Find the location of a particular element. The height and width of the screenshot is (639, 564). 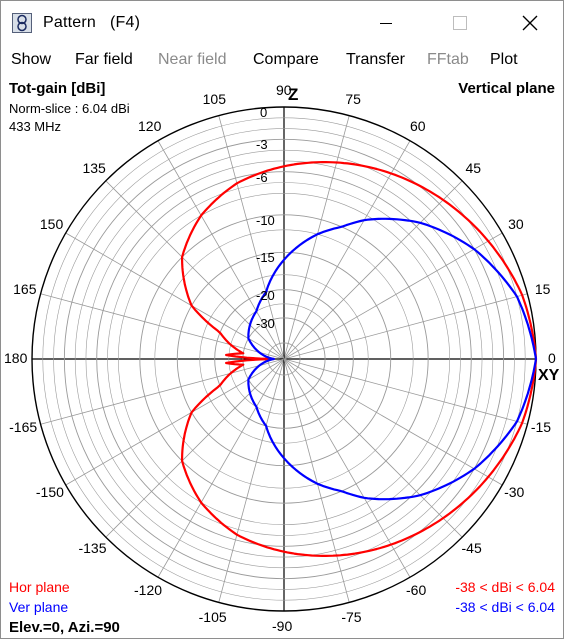

angle-tick-label: -45 is located at coordinates (471, 547).